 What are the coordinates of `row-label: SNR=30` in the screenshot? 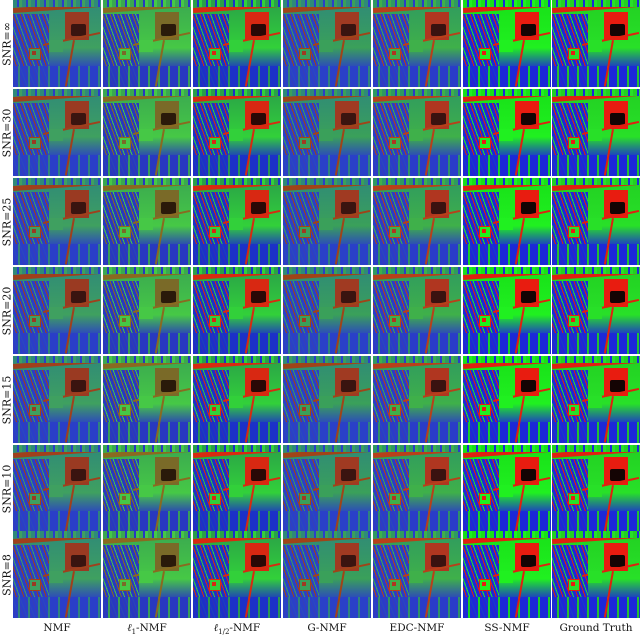 It's located at (6, 132).